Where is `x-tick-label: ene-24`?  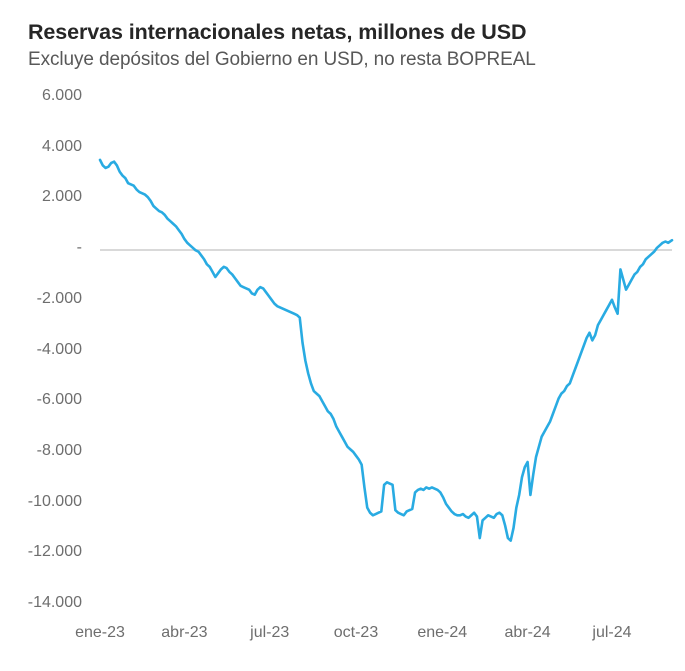 x-tick-label: ene-24 is located at coordinates (442, 632).